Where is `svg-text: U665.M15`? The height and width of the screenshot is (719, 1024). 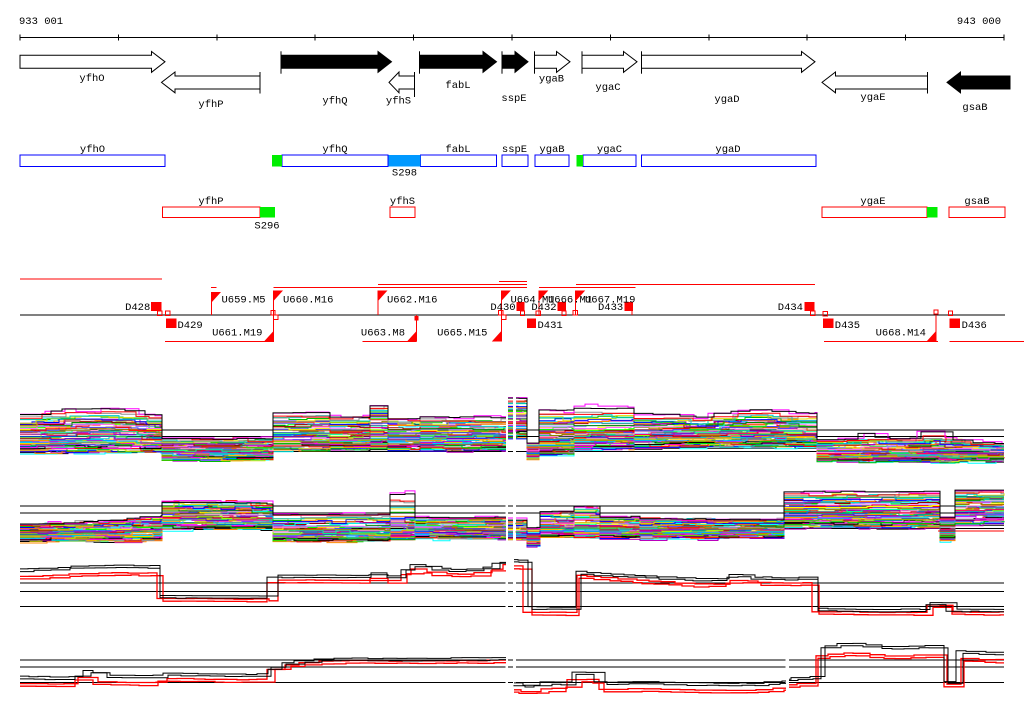 svg-text: U665.M15 is located at coordinates (462, 334).